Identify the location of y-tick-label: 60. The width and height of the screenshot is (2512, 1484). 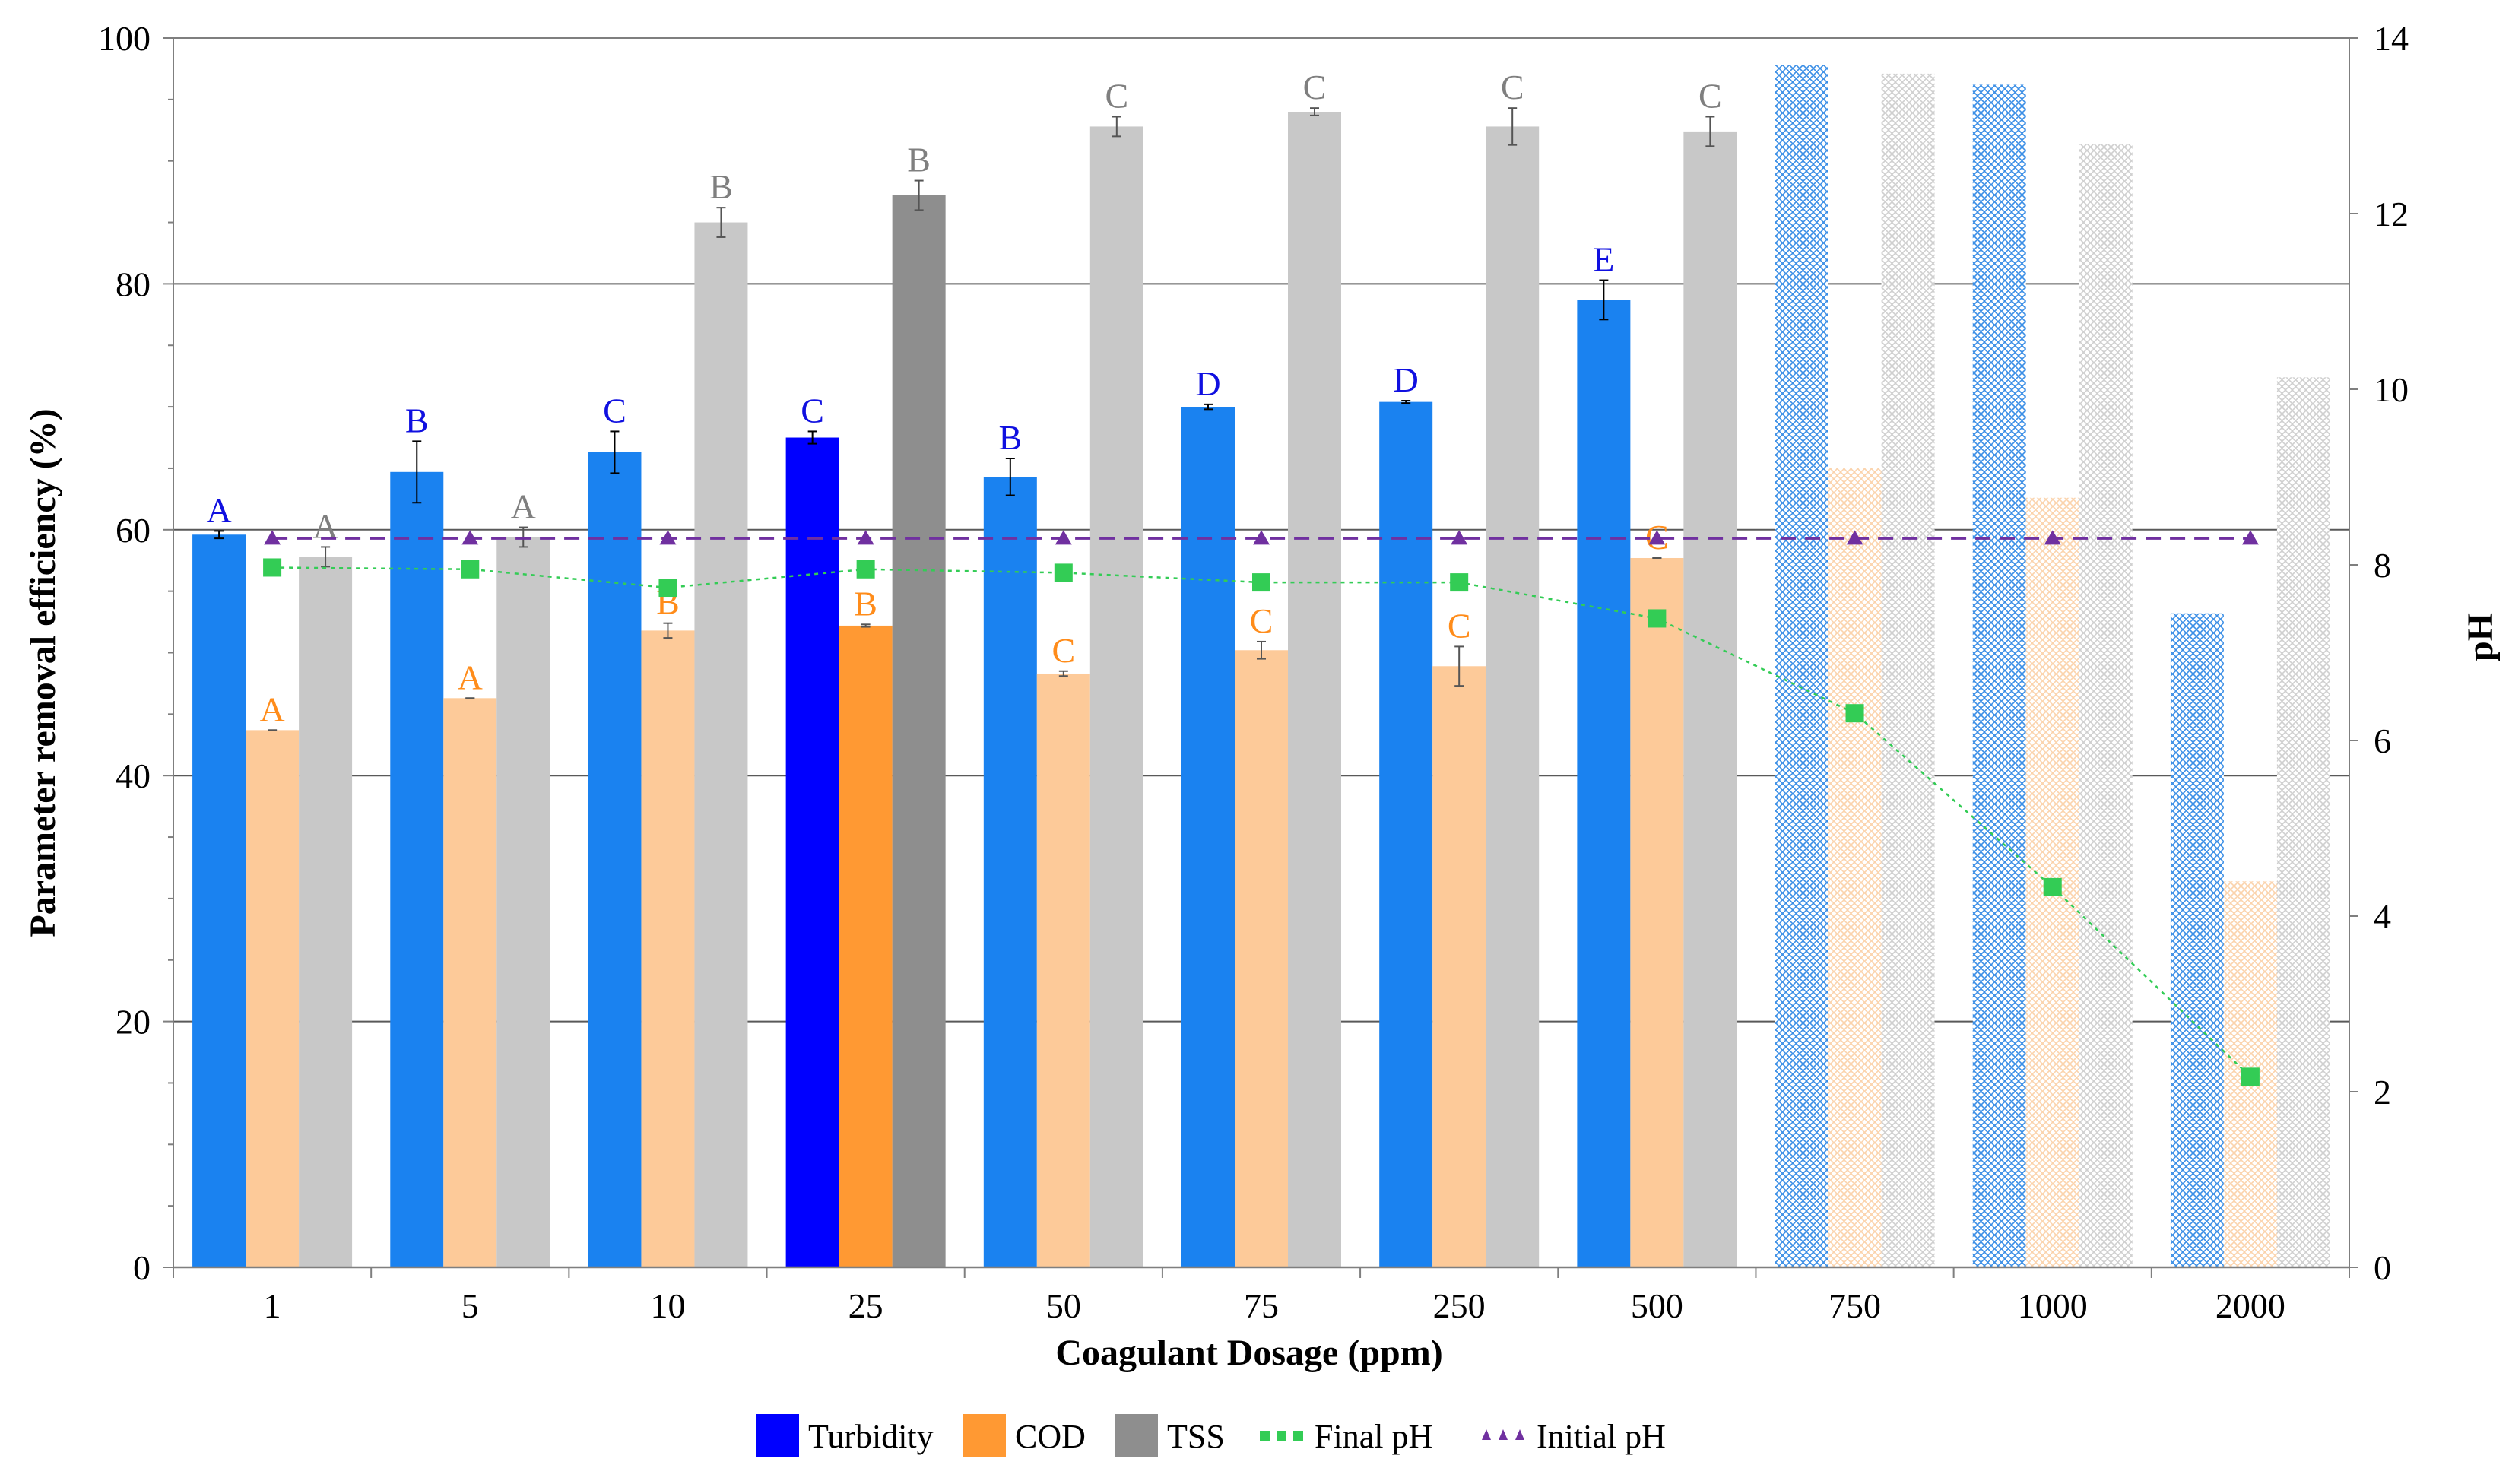
(134, 530).